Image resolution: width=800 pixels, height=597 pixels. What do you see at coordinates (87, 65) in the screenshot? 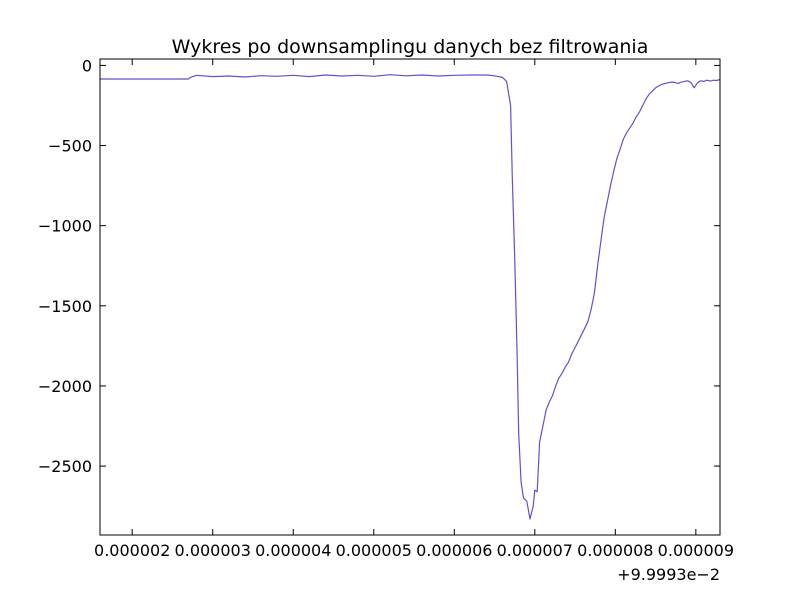
I see `y-tick-label: 0` at bounding box center [87, 65].